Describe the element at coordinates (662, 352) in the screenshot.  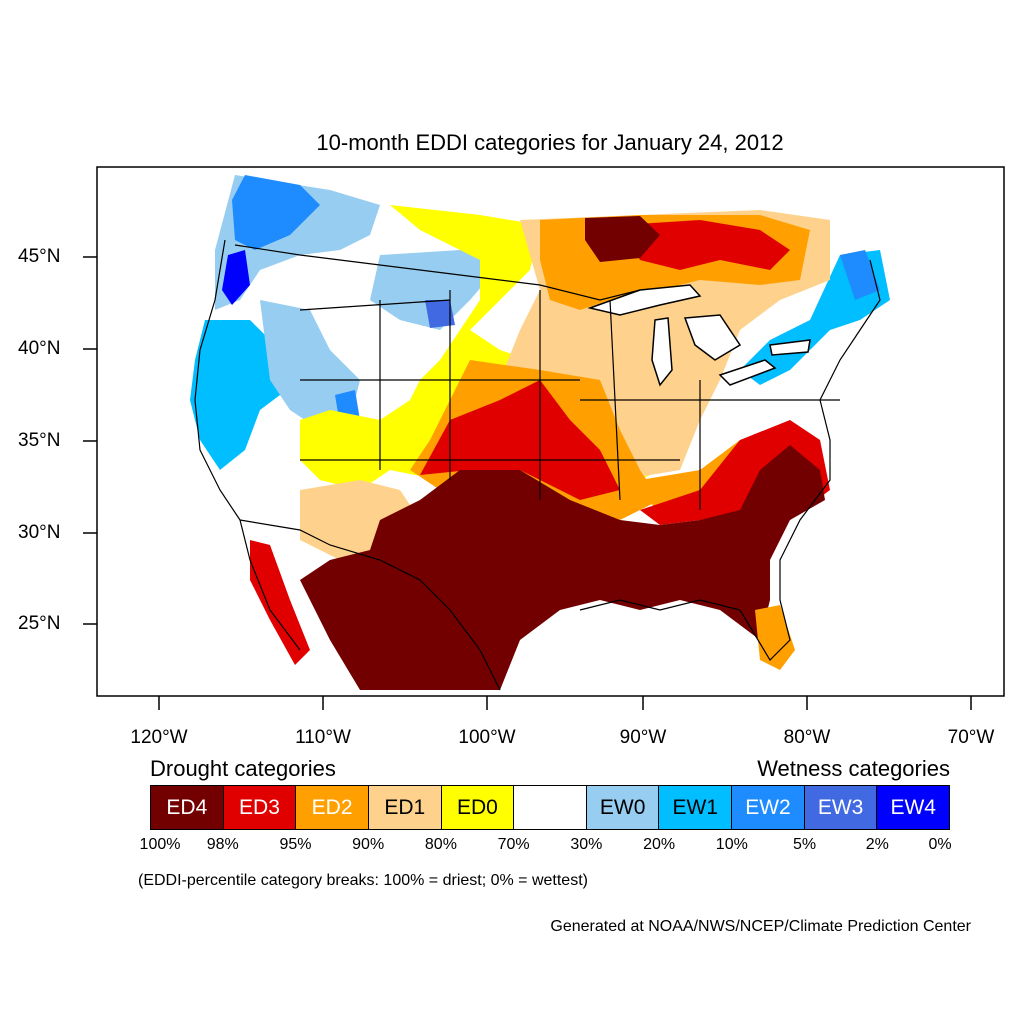
I see `lake-michigan` at that location.